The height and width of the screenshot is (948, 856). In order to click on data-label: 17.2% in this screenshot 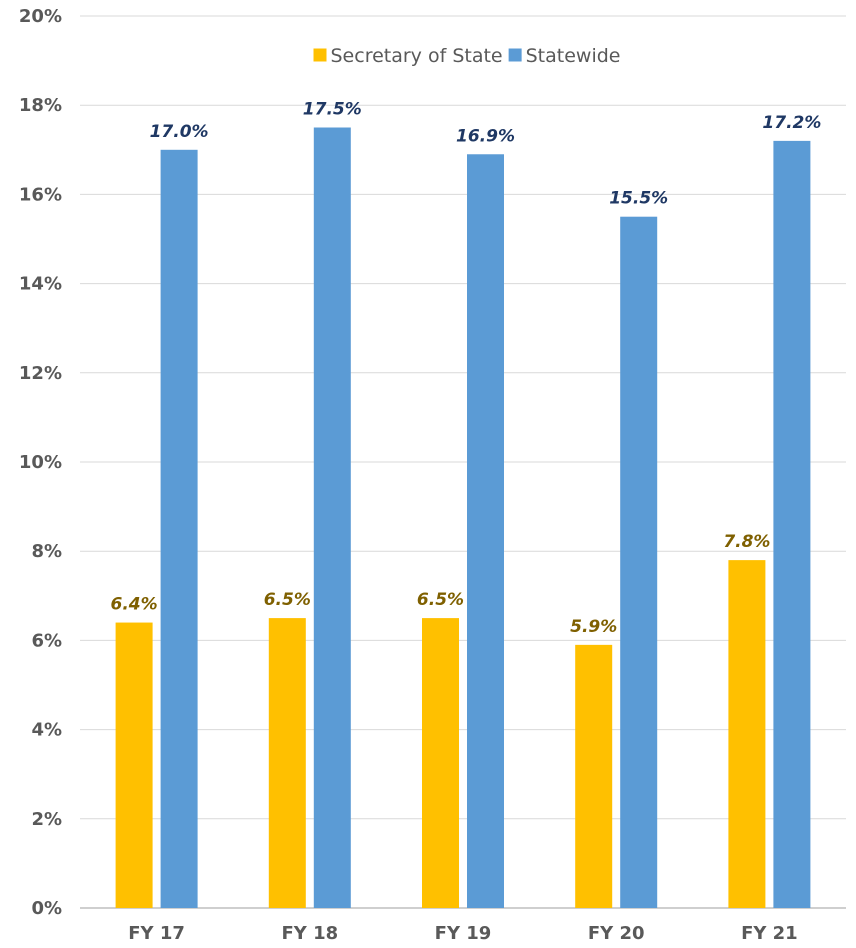, I will do `click(791, 123)`.